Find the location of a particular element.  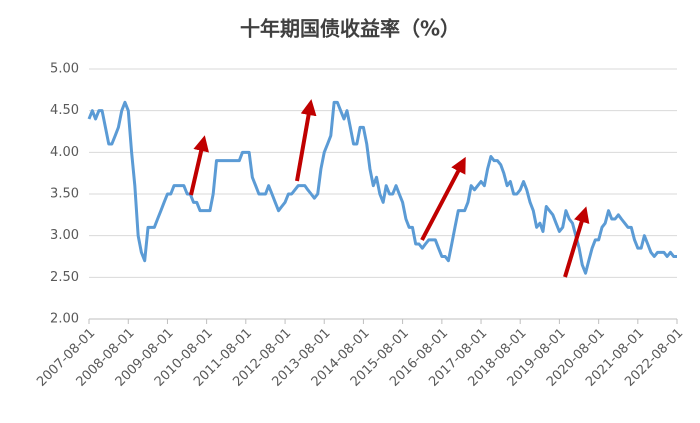

chart-title: 十年期国债收益率（%） is located at coordinates (350, 29).